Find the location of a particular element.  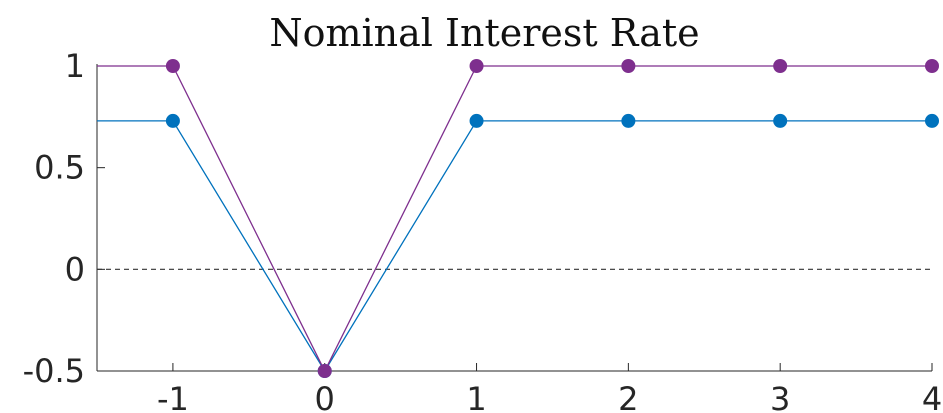

y-tick-label: 1 is located at coordinates (75, 66).